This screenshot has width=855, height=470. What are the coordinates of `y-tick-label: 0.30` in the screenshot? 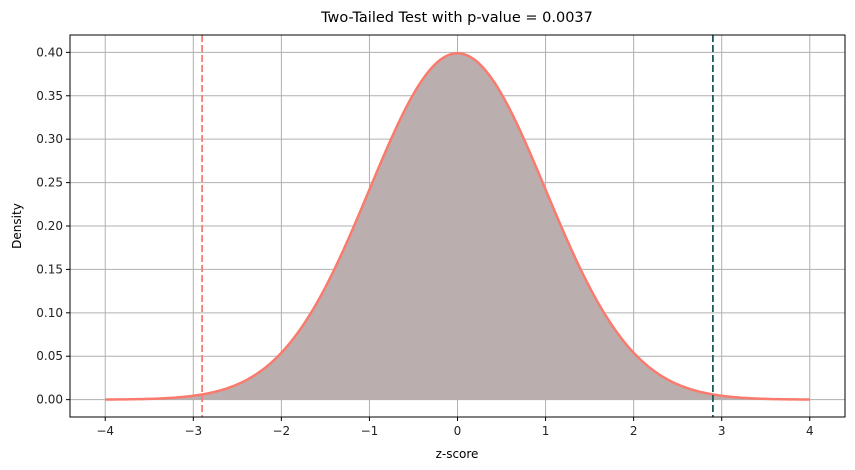 It's located at (49, 139).